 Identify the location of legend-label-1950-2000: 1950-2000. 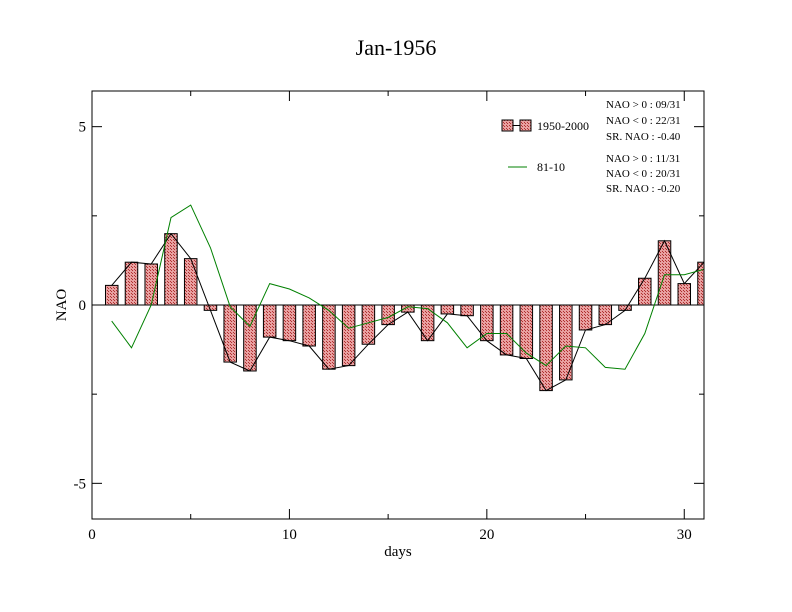
(563, 126).